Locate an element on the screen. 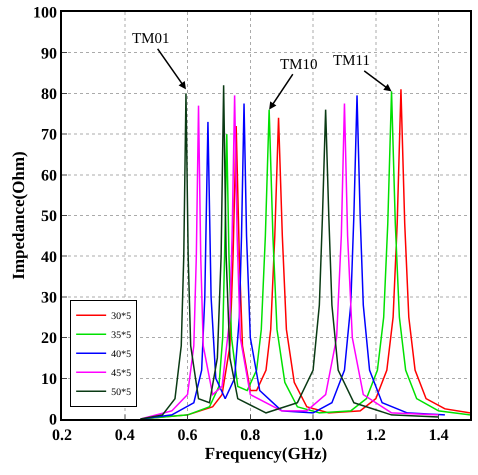  y-tick-label: 90 is located at coordinates (49, 53).